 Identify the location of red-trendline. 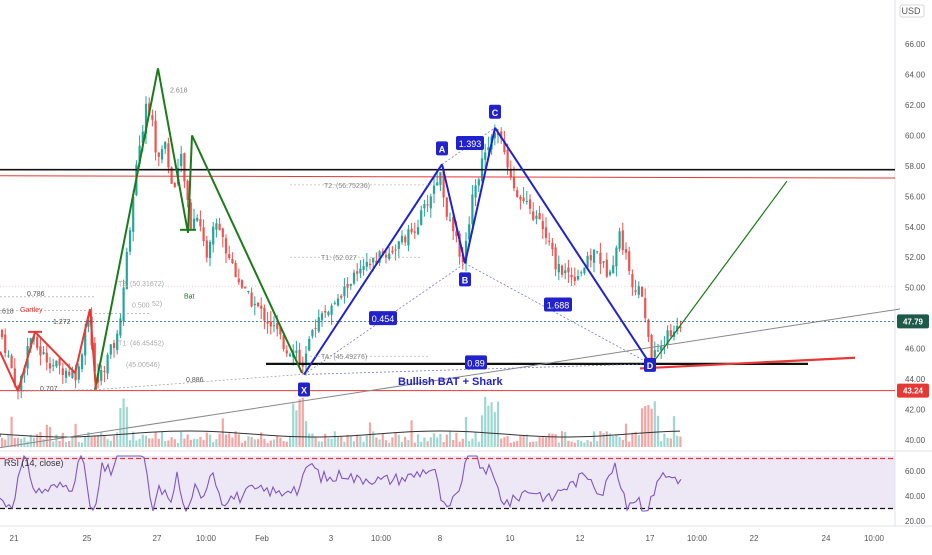
(747, 363).